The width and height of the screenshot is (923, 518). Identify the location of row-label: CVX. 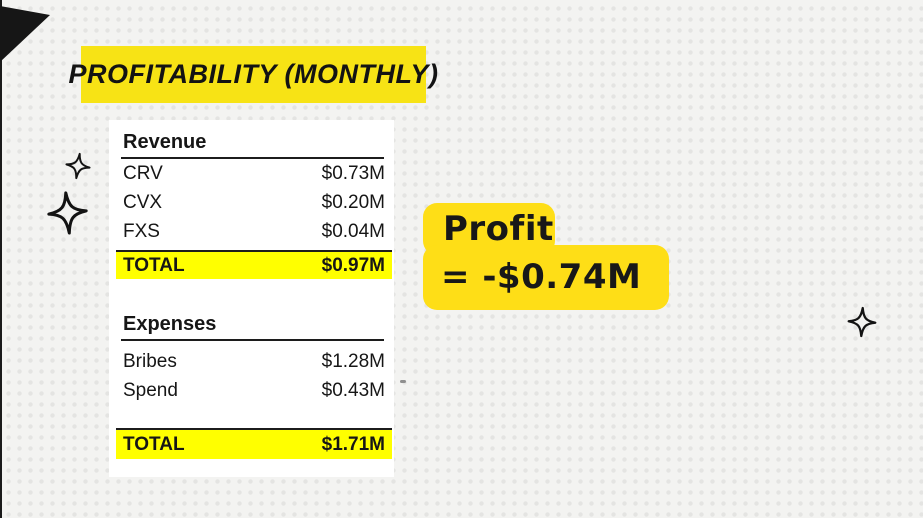
(143, 202).